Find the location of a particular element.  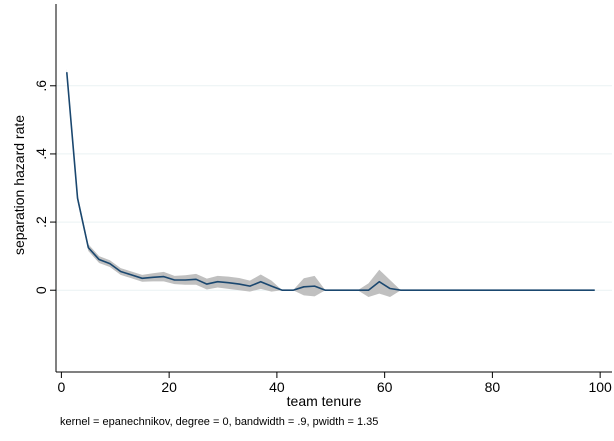

x-tick-label: 40 is located at coordinates (277, 387).